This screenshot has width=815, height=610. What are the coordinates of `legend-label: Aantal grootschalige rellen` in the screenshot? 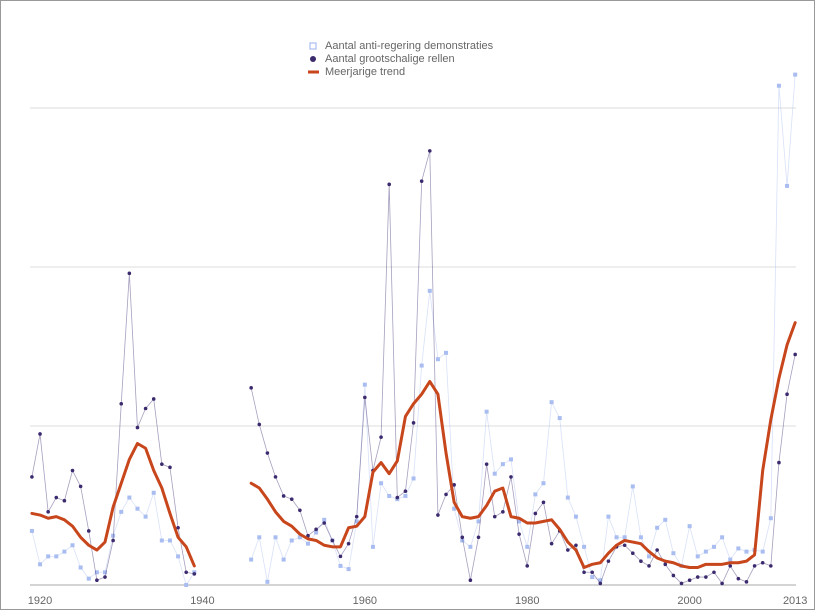 It's located at (390, 59).